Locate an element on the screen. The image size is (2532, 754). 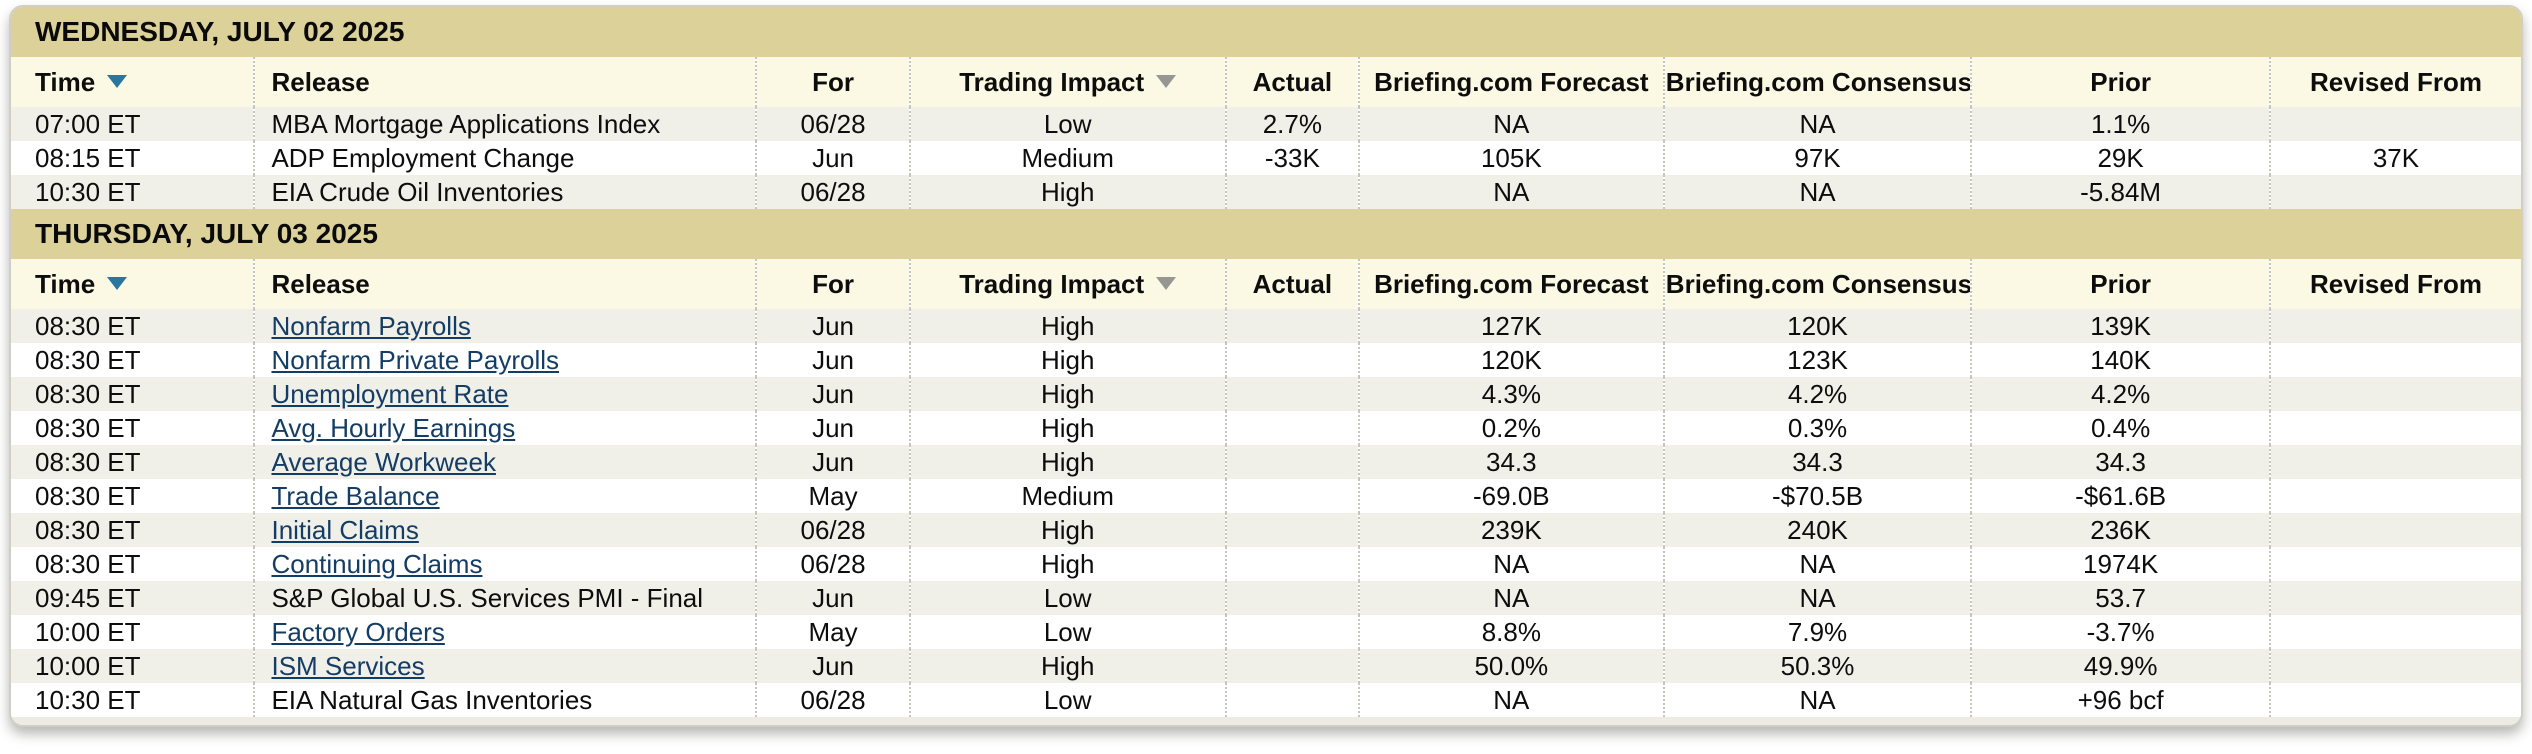
prior-cell: 236K is located at coordinates (2120, 530).